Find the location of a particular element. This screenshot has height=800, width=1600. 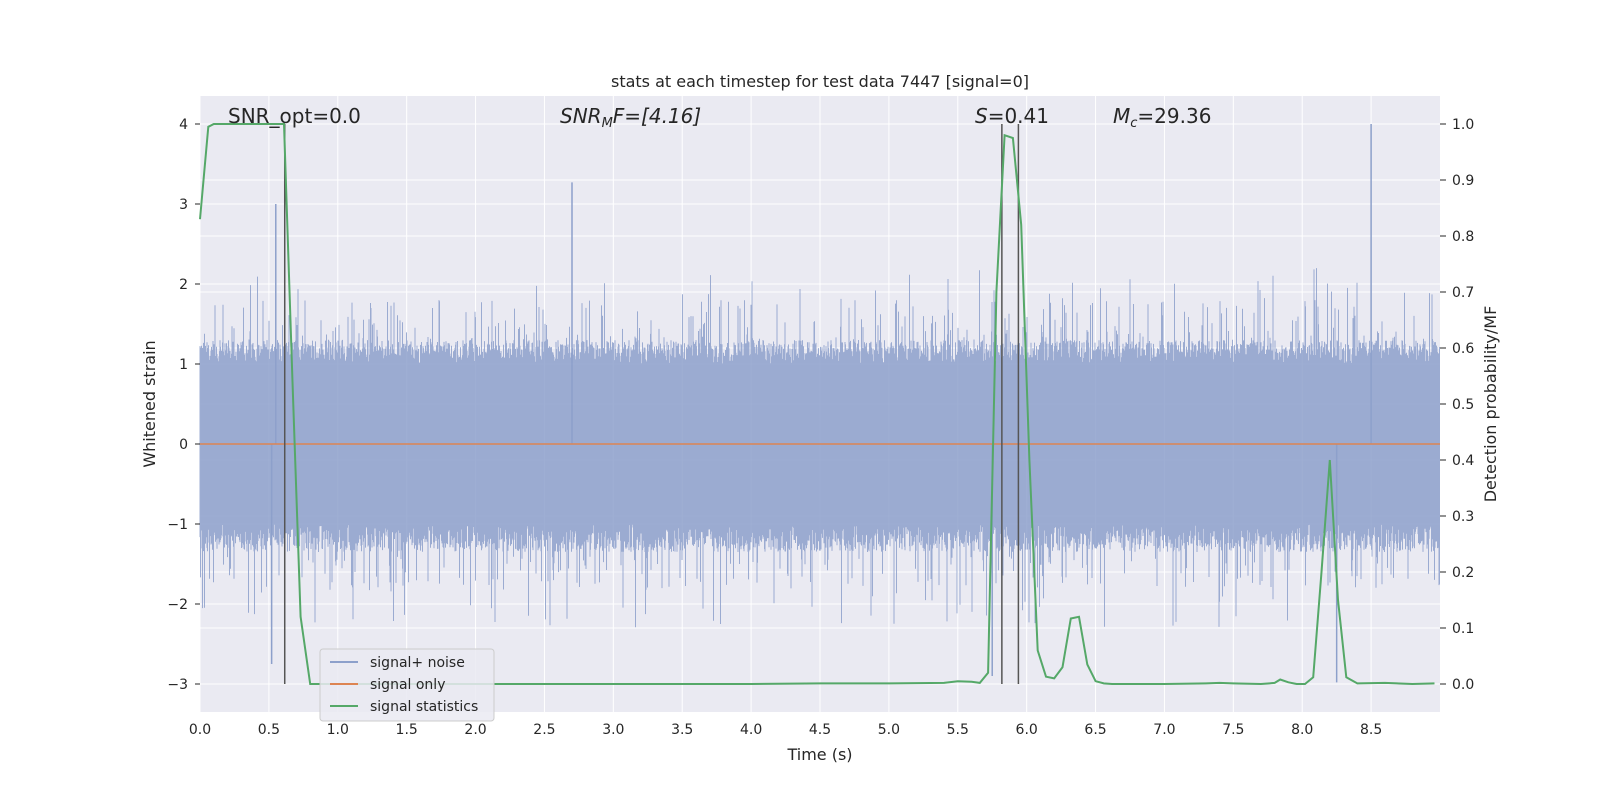

x-tick-label: 3.5 is located at coordinates (682, 730).